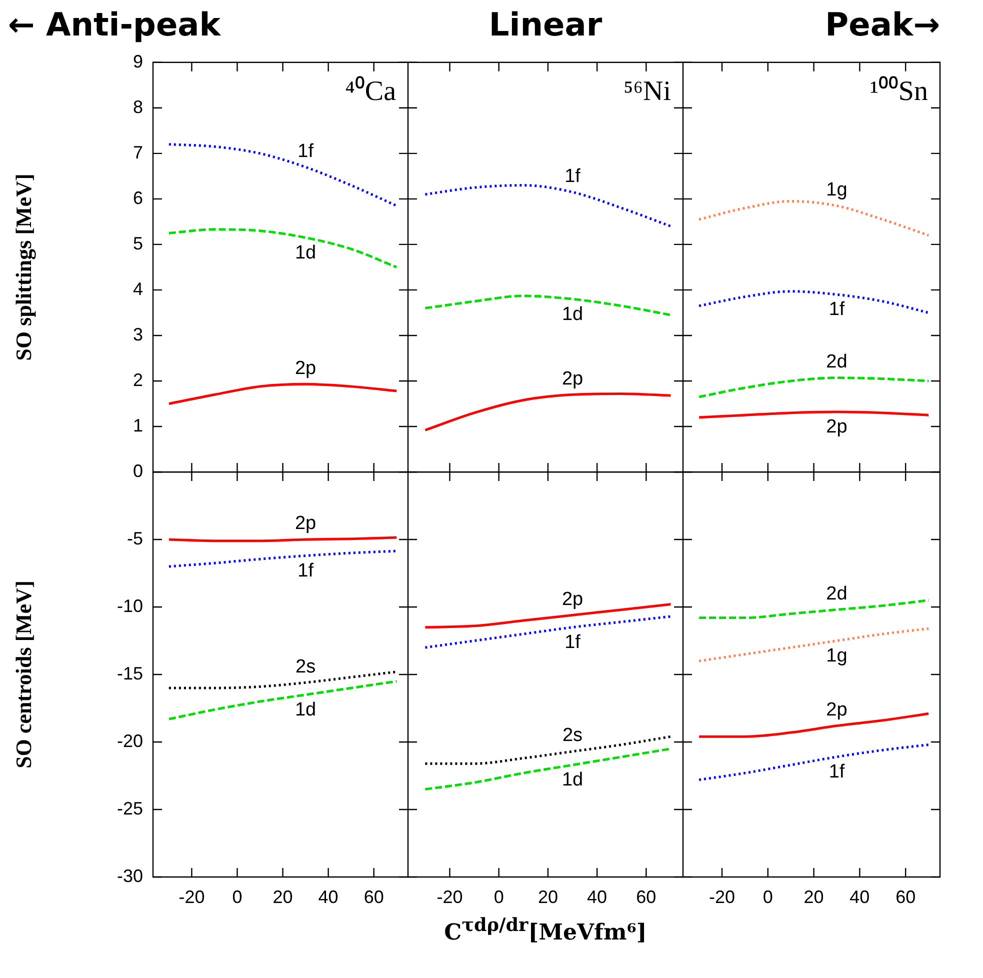 This screenshot has height=978, width=983. I want to click on y-tick-label: 7, so click(137, 152).